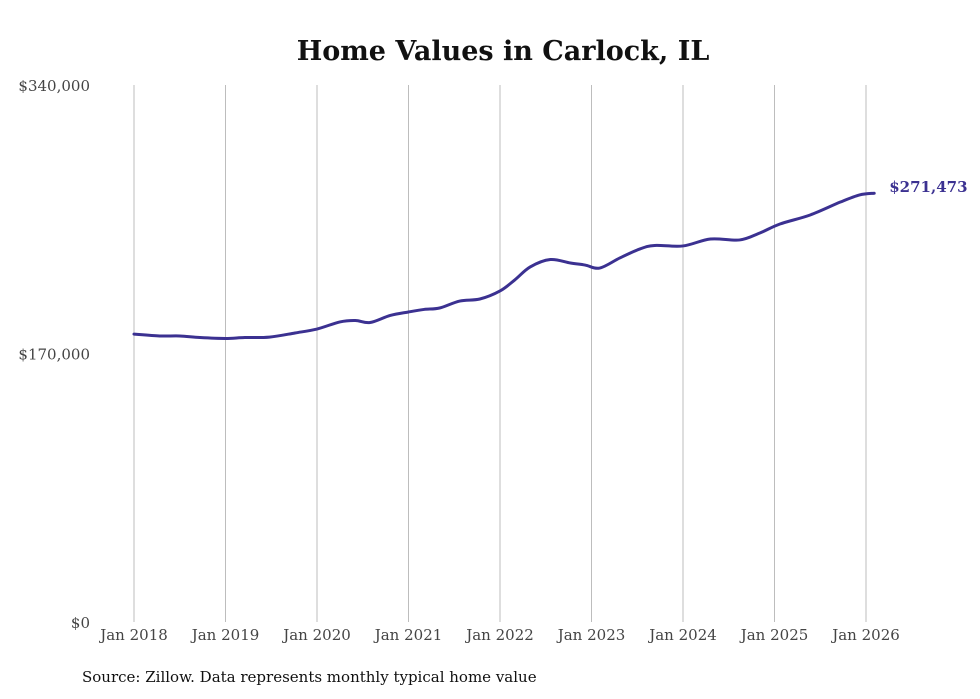  Describe the element at coordinates (408, 635) in the screenshot. I see `x-tick-label: Jan 2021` at that location.